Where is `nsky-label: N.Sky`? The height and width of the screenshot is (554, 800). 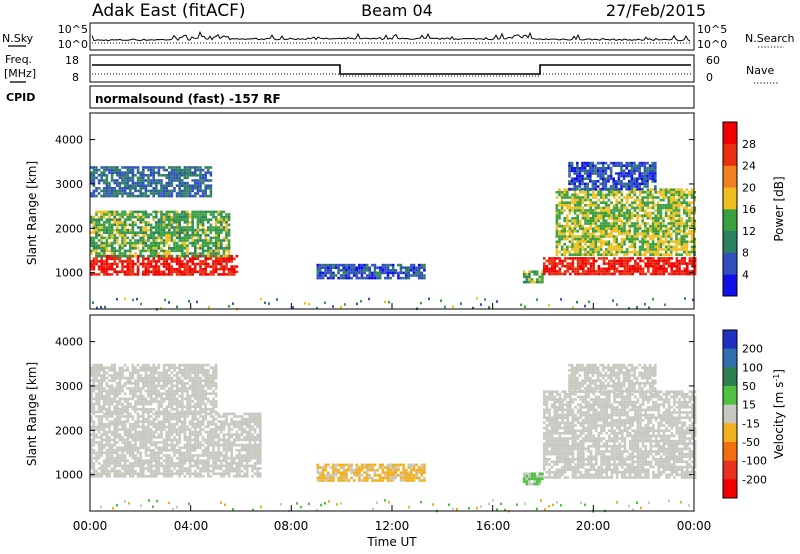
nsky-label: N.Sky is located at coordinates (18, 38).